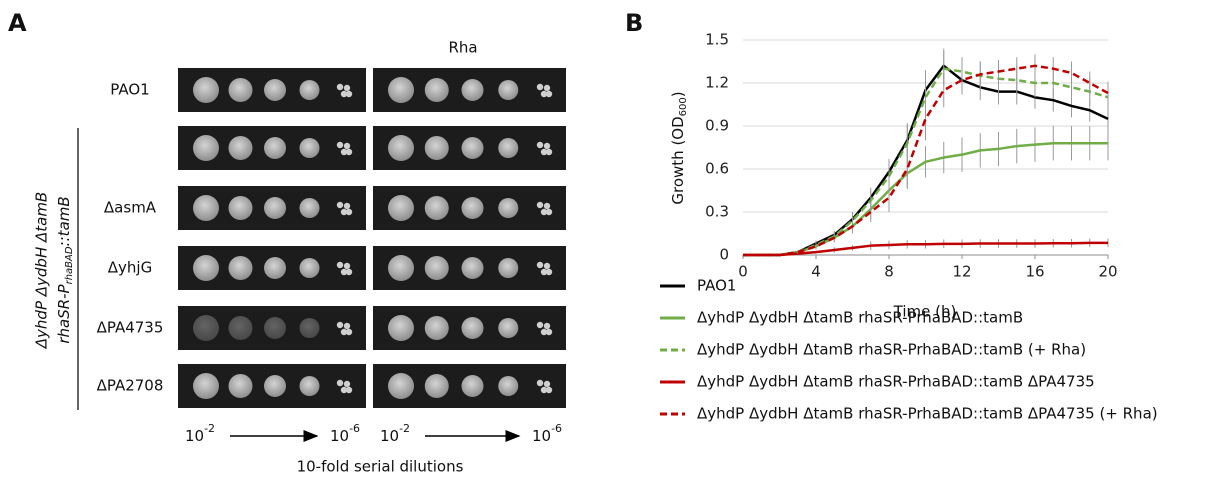 The width and height of the screenshot is (1207, 493). What do you see at coordinates (380, 467) in the screenshot?
I see `footer: 10-fold serial dilutions` at bounding box center [380, 467].